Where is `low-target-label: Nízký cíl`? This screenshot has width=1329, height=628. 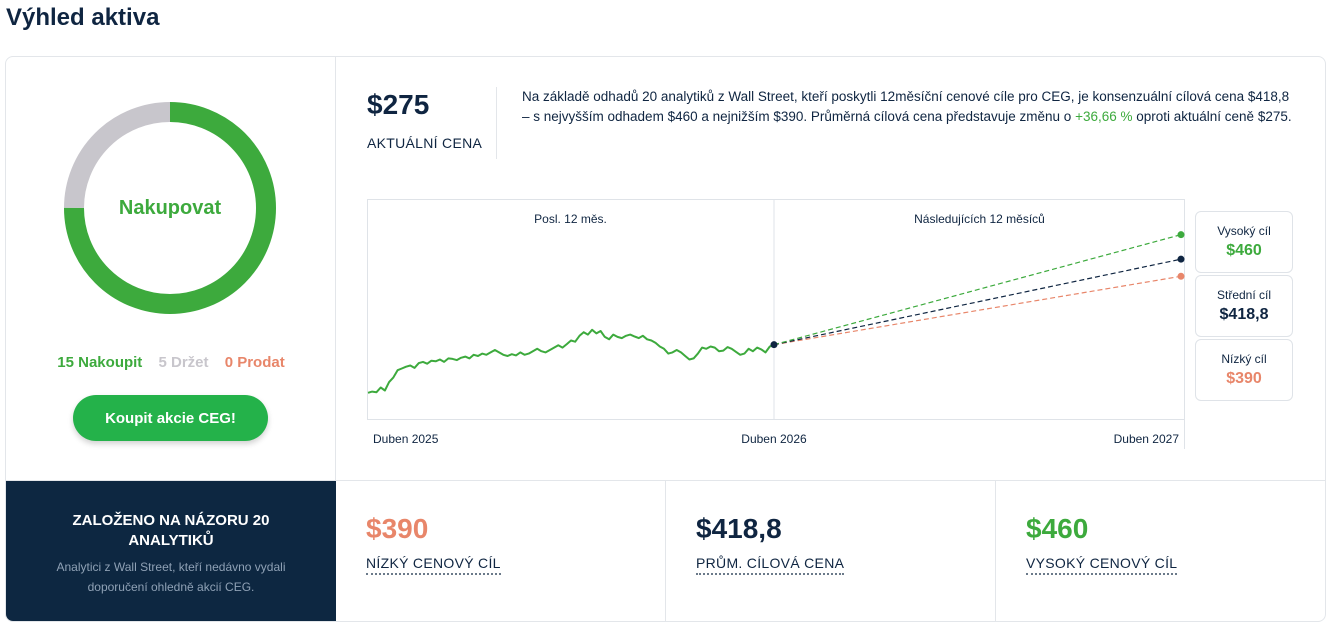
low-target-label: Nízký cíl is located at coordinates (1244, 359).